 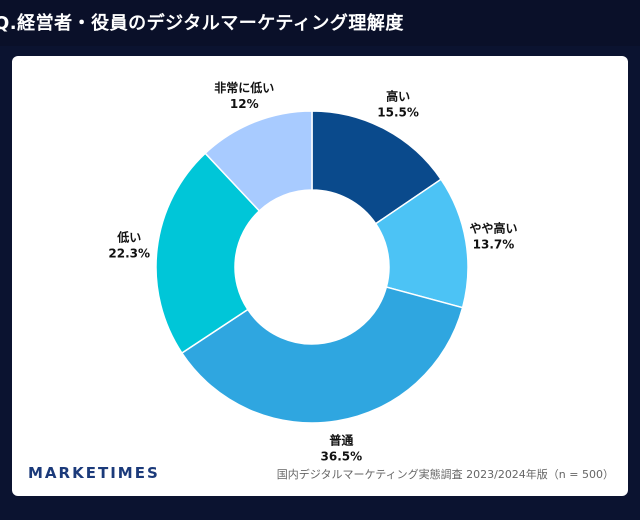 What do you see at coordinates (493, 228) in the screenshot?
I see `slice-label-category: やや高い` at bounding box center [493, 228].